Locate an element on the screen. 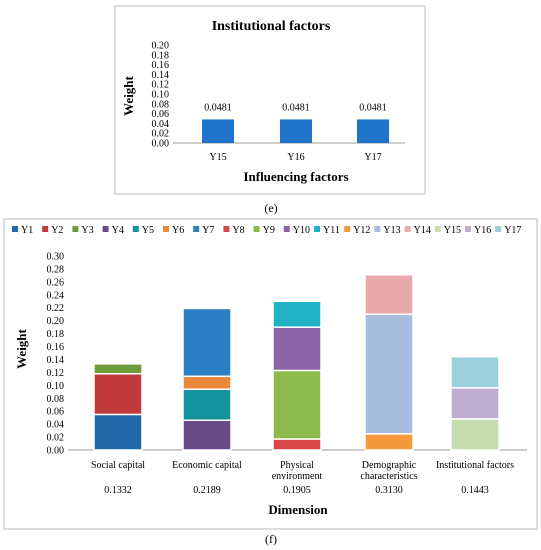  legend-label-y13: Y13 is located at coordinates (391, 230).